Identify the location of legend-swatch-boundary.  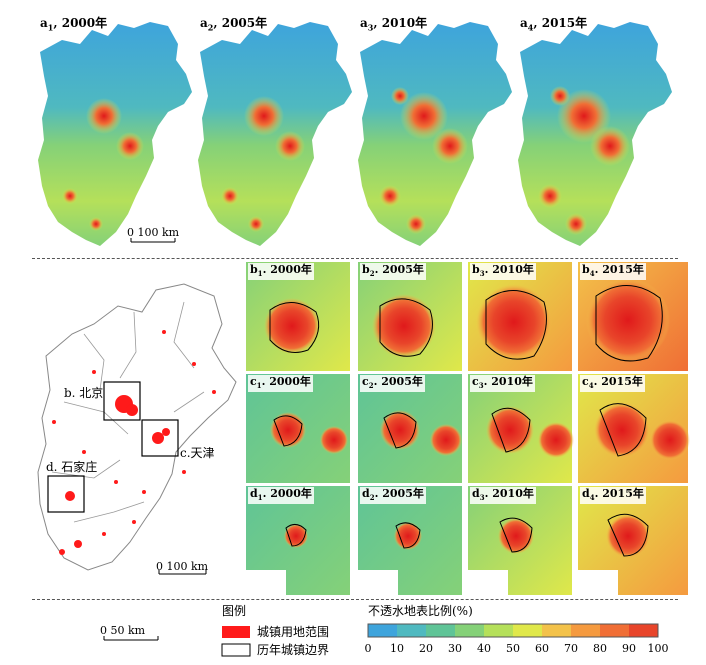
(236, 650).